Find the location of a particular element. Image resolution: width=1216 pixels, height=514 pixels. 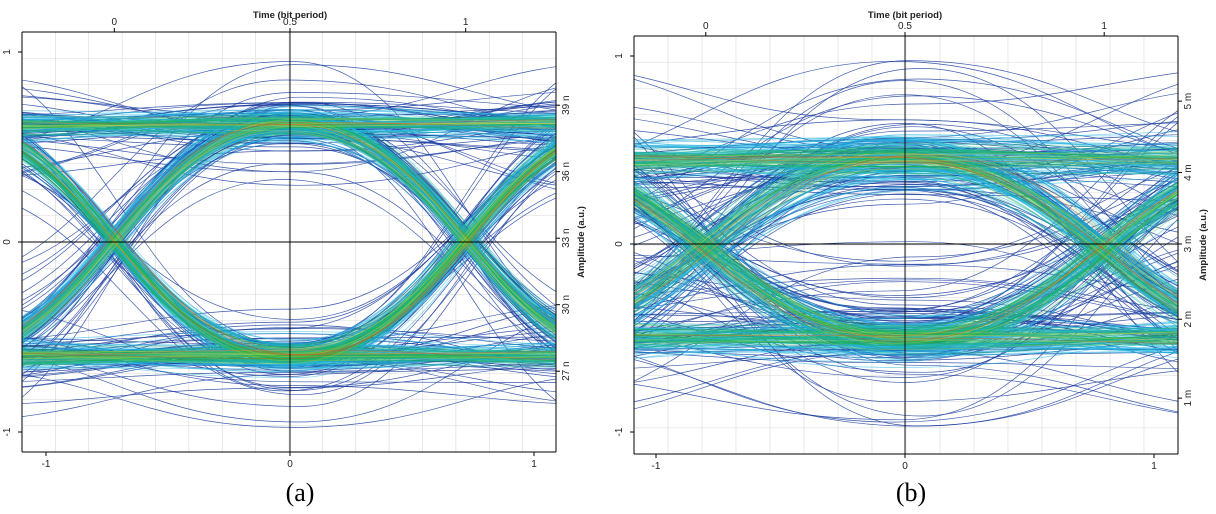

left-tick-label: -1 is located at coordinates (619, 431).